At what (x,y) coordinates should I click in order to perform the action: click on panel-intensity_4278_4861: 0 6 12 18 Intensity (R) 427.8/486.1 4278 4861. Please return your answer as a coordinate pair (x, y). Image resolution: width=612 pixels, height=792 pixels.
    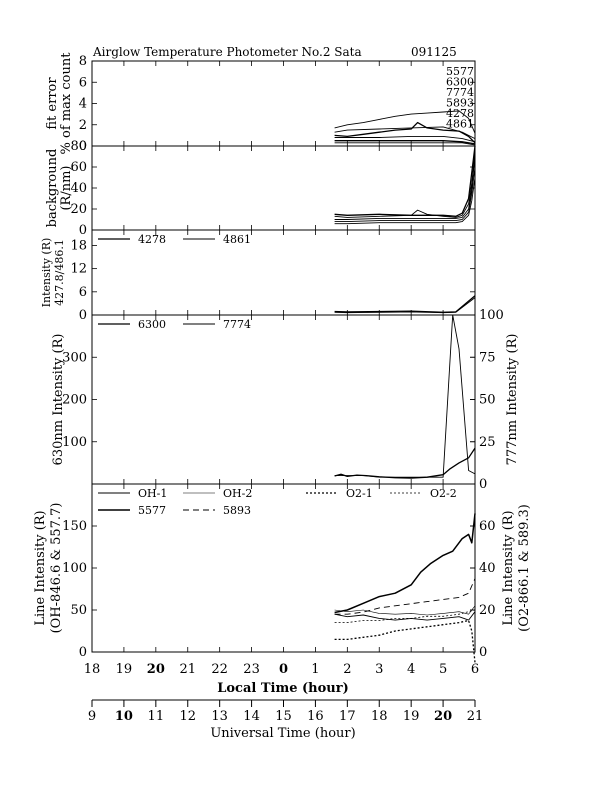
    Looking at the image, I should click on (258, 276).